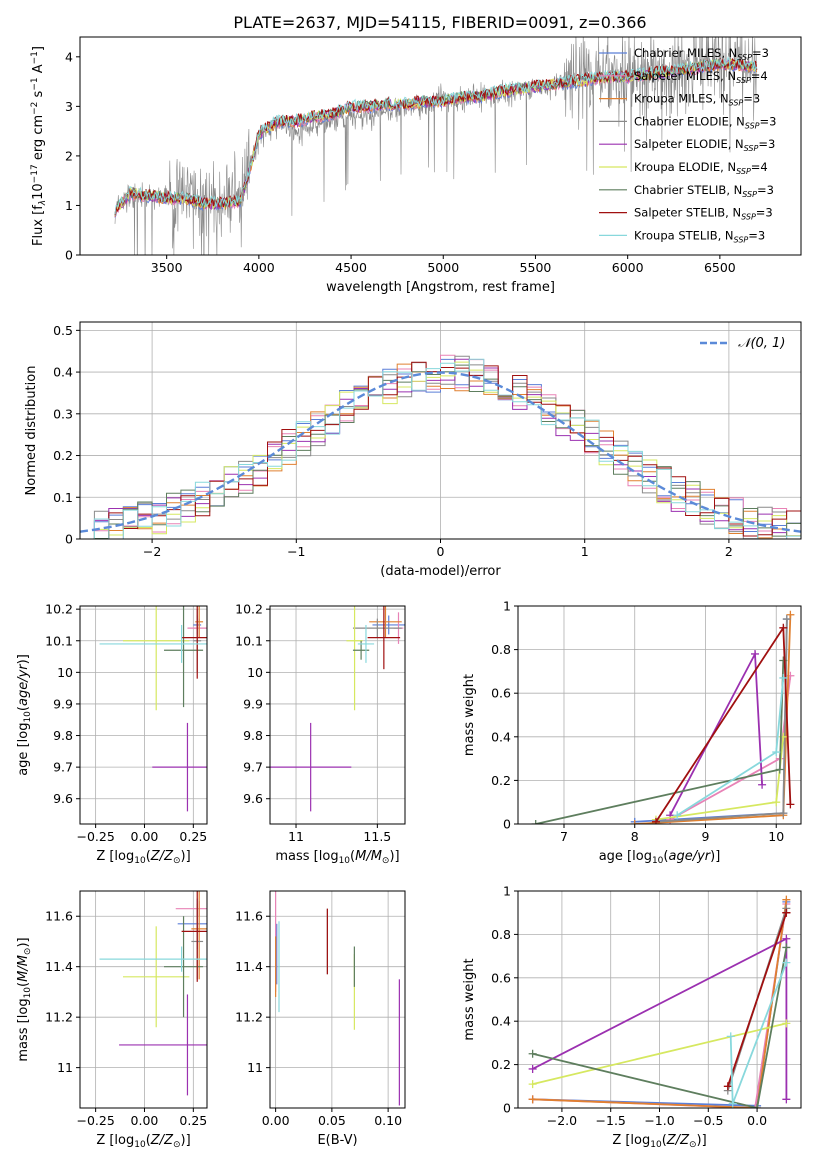 The width and height of the screenshot is (819, 1170). Describe the element at coordinates (562, 1120) in the screenshot. I see `x-tick-label: −2.0` at that location.